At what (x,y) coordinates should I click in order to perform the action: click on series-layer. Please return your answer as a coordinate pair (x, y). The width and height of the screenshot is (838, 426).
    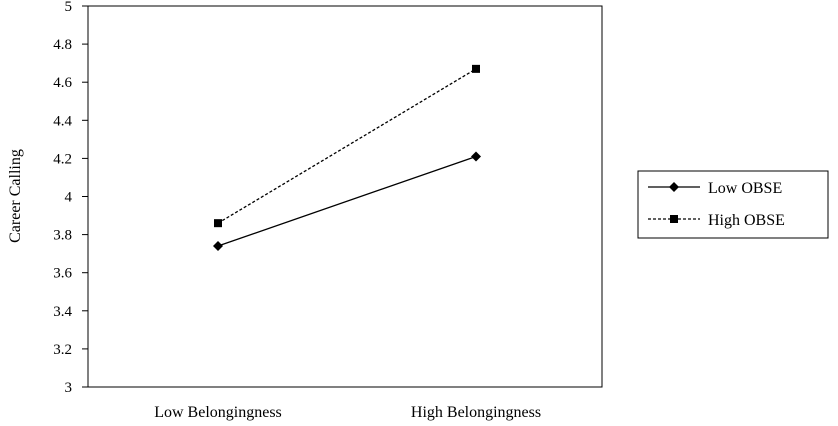
    Looking at the image, I should click on (347, 158).